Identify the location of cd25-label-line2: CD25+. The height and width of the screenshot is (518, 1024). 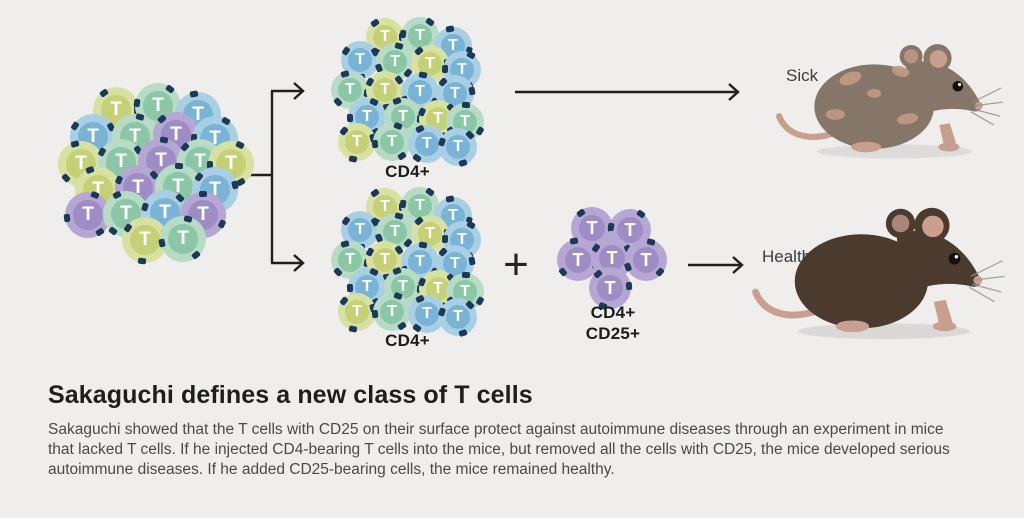
(613, 333).